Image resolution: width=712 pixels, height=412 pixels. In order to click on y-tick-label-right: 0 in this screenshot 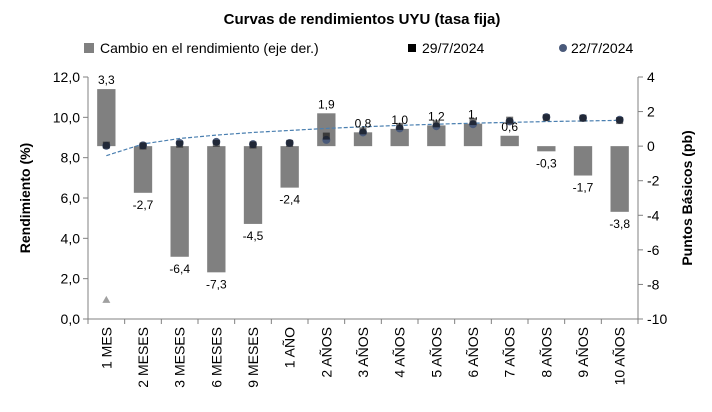, I will do `click(651, 146)`.